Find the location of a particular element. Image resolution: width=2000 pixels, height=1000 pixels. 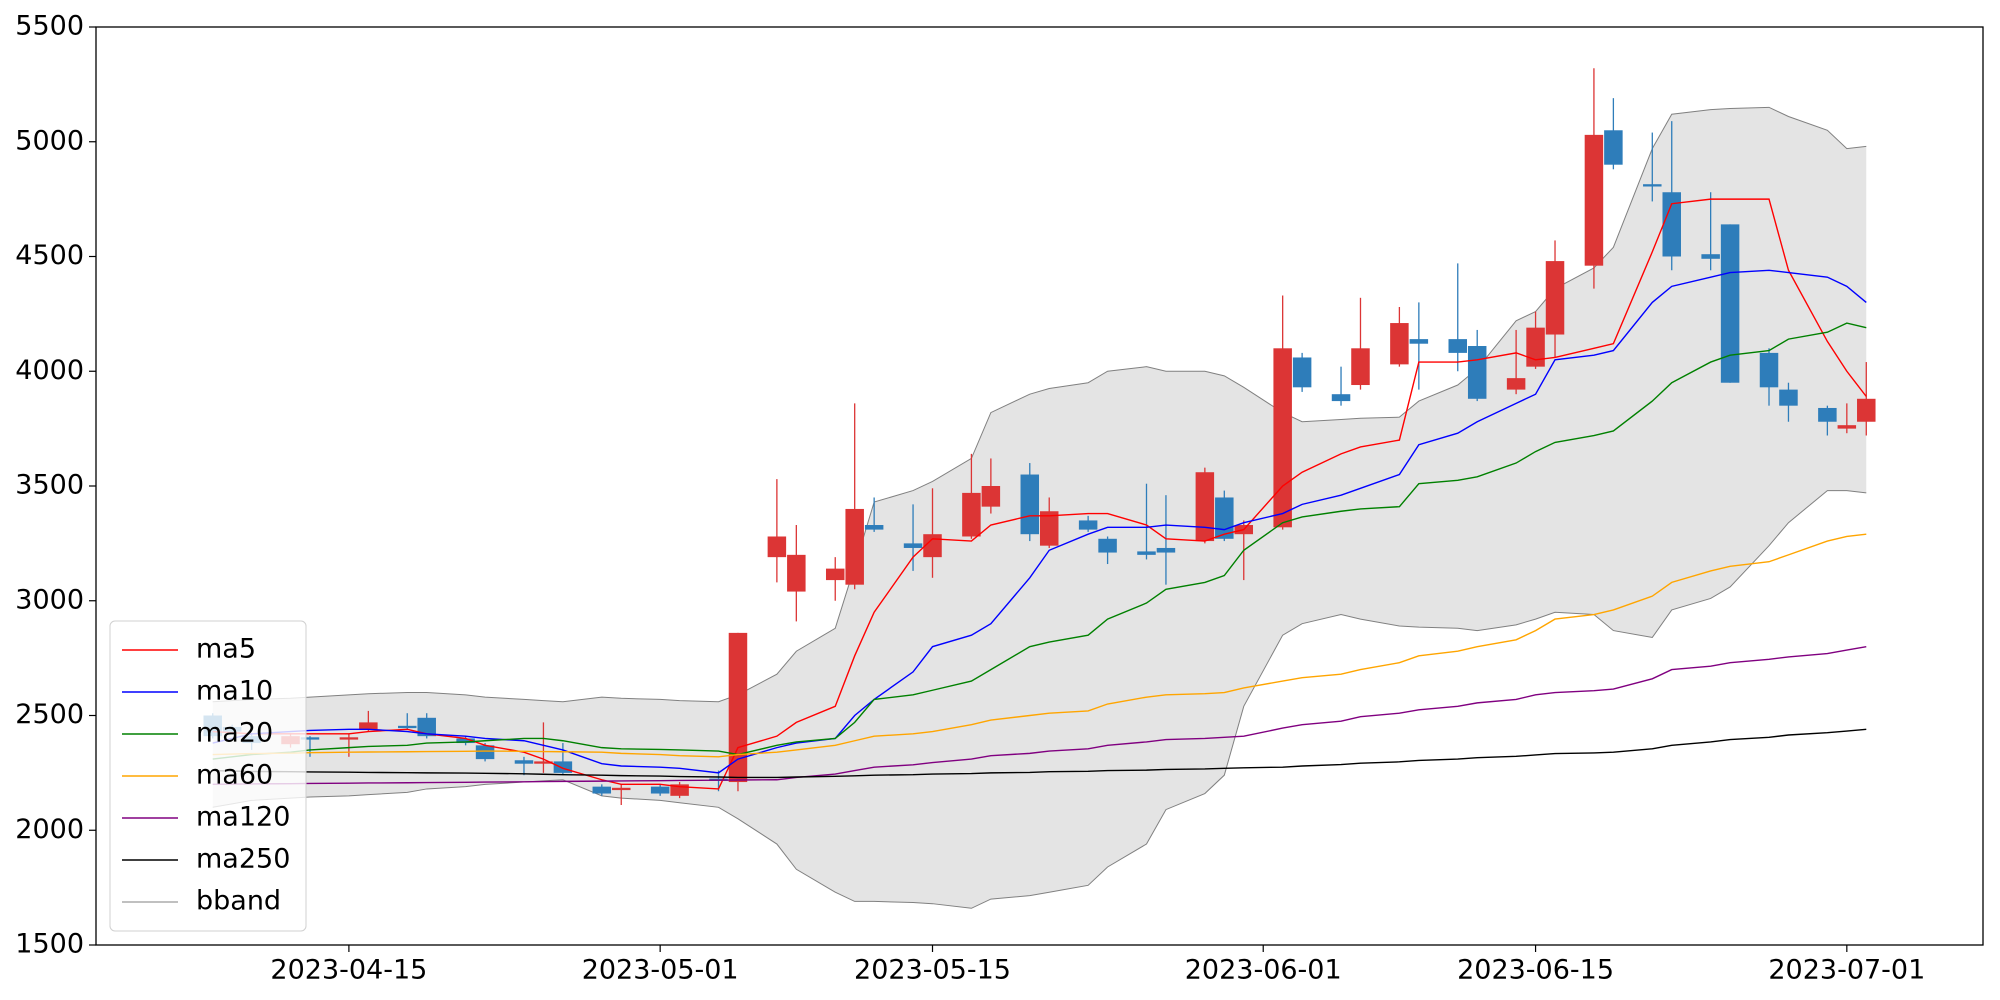

y-tick-label: 4000 is located at coordinates (49, 370).